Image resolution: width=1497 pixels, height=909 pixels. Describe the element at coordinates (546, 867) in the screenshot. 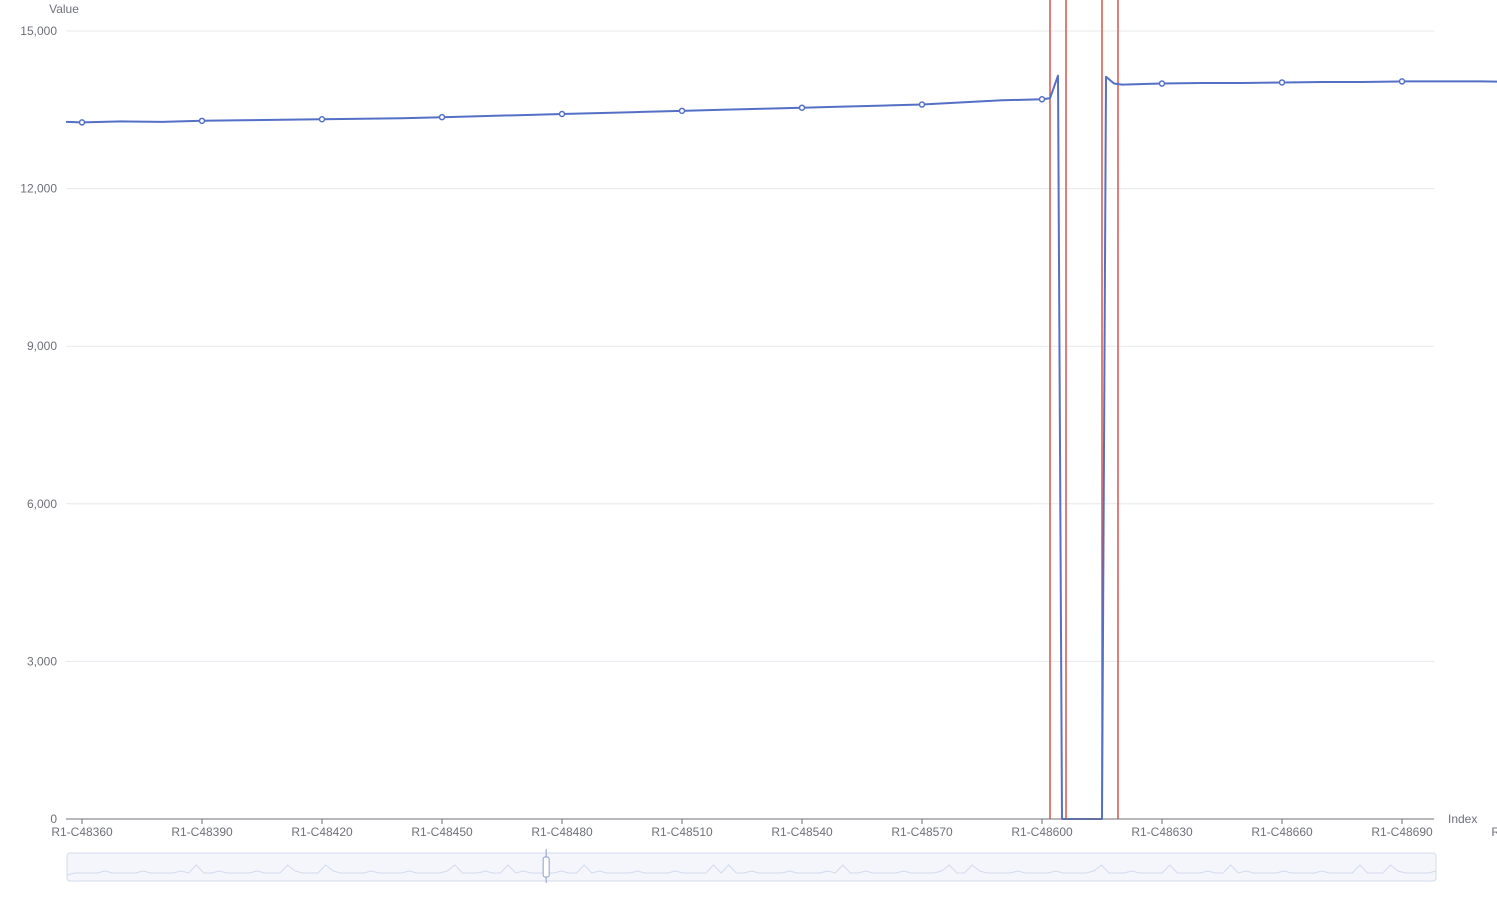

I see `data-zoom-handle` at that location.